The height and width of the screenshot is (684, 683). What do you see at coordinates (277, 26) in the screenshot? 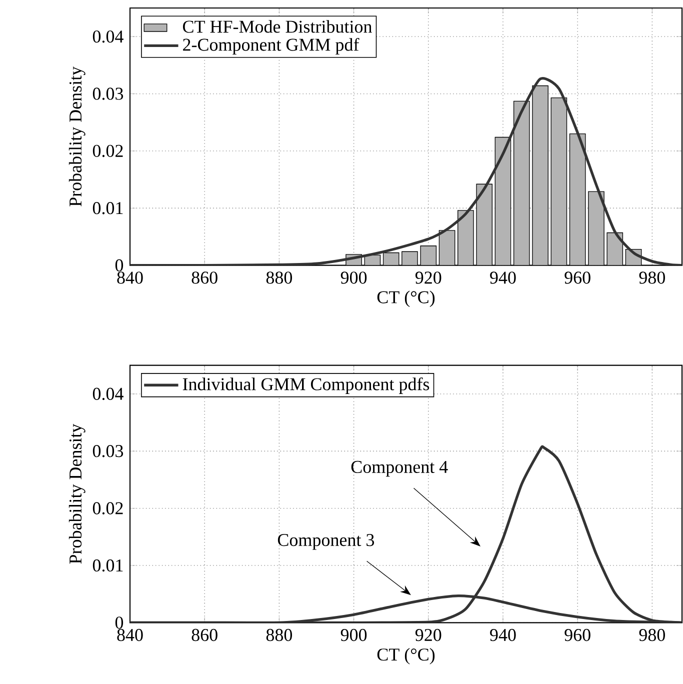
I see `legend-label: CT HF-Mode Distribution` at bounding box center [277, 26].